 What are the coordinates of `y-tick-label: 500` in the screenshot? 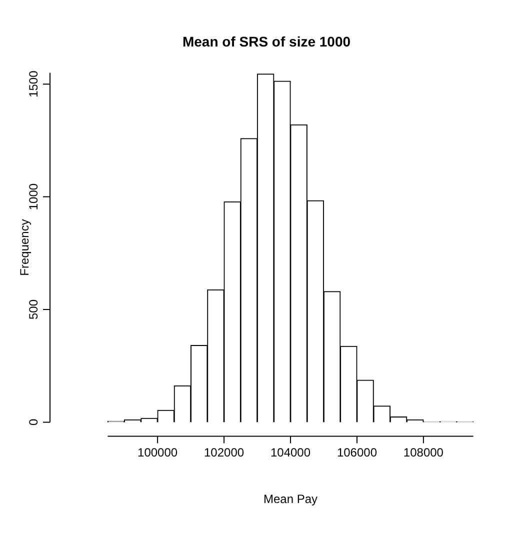 It's located at (33, 309).